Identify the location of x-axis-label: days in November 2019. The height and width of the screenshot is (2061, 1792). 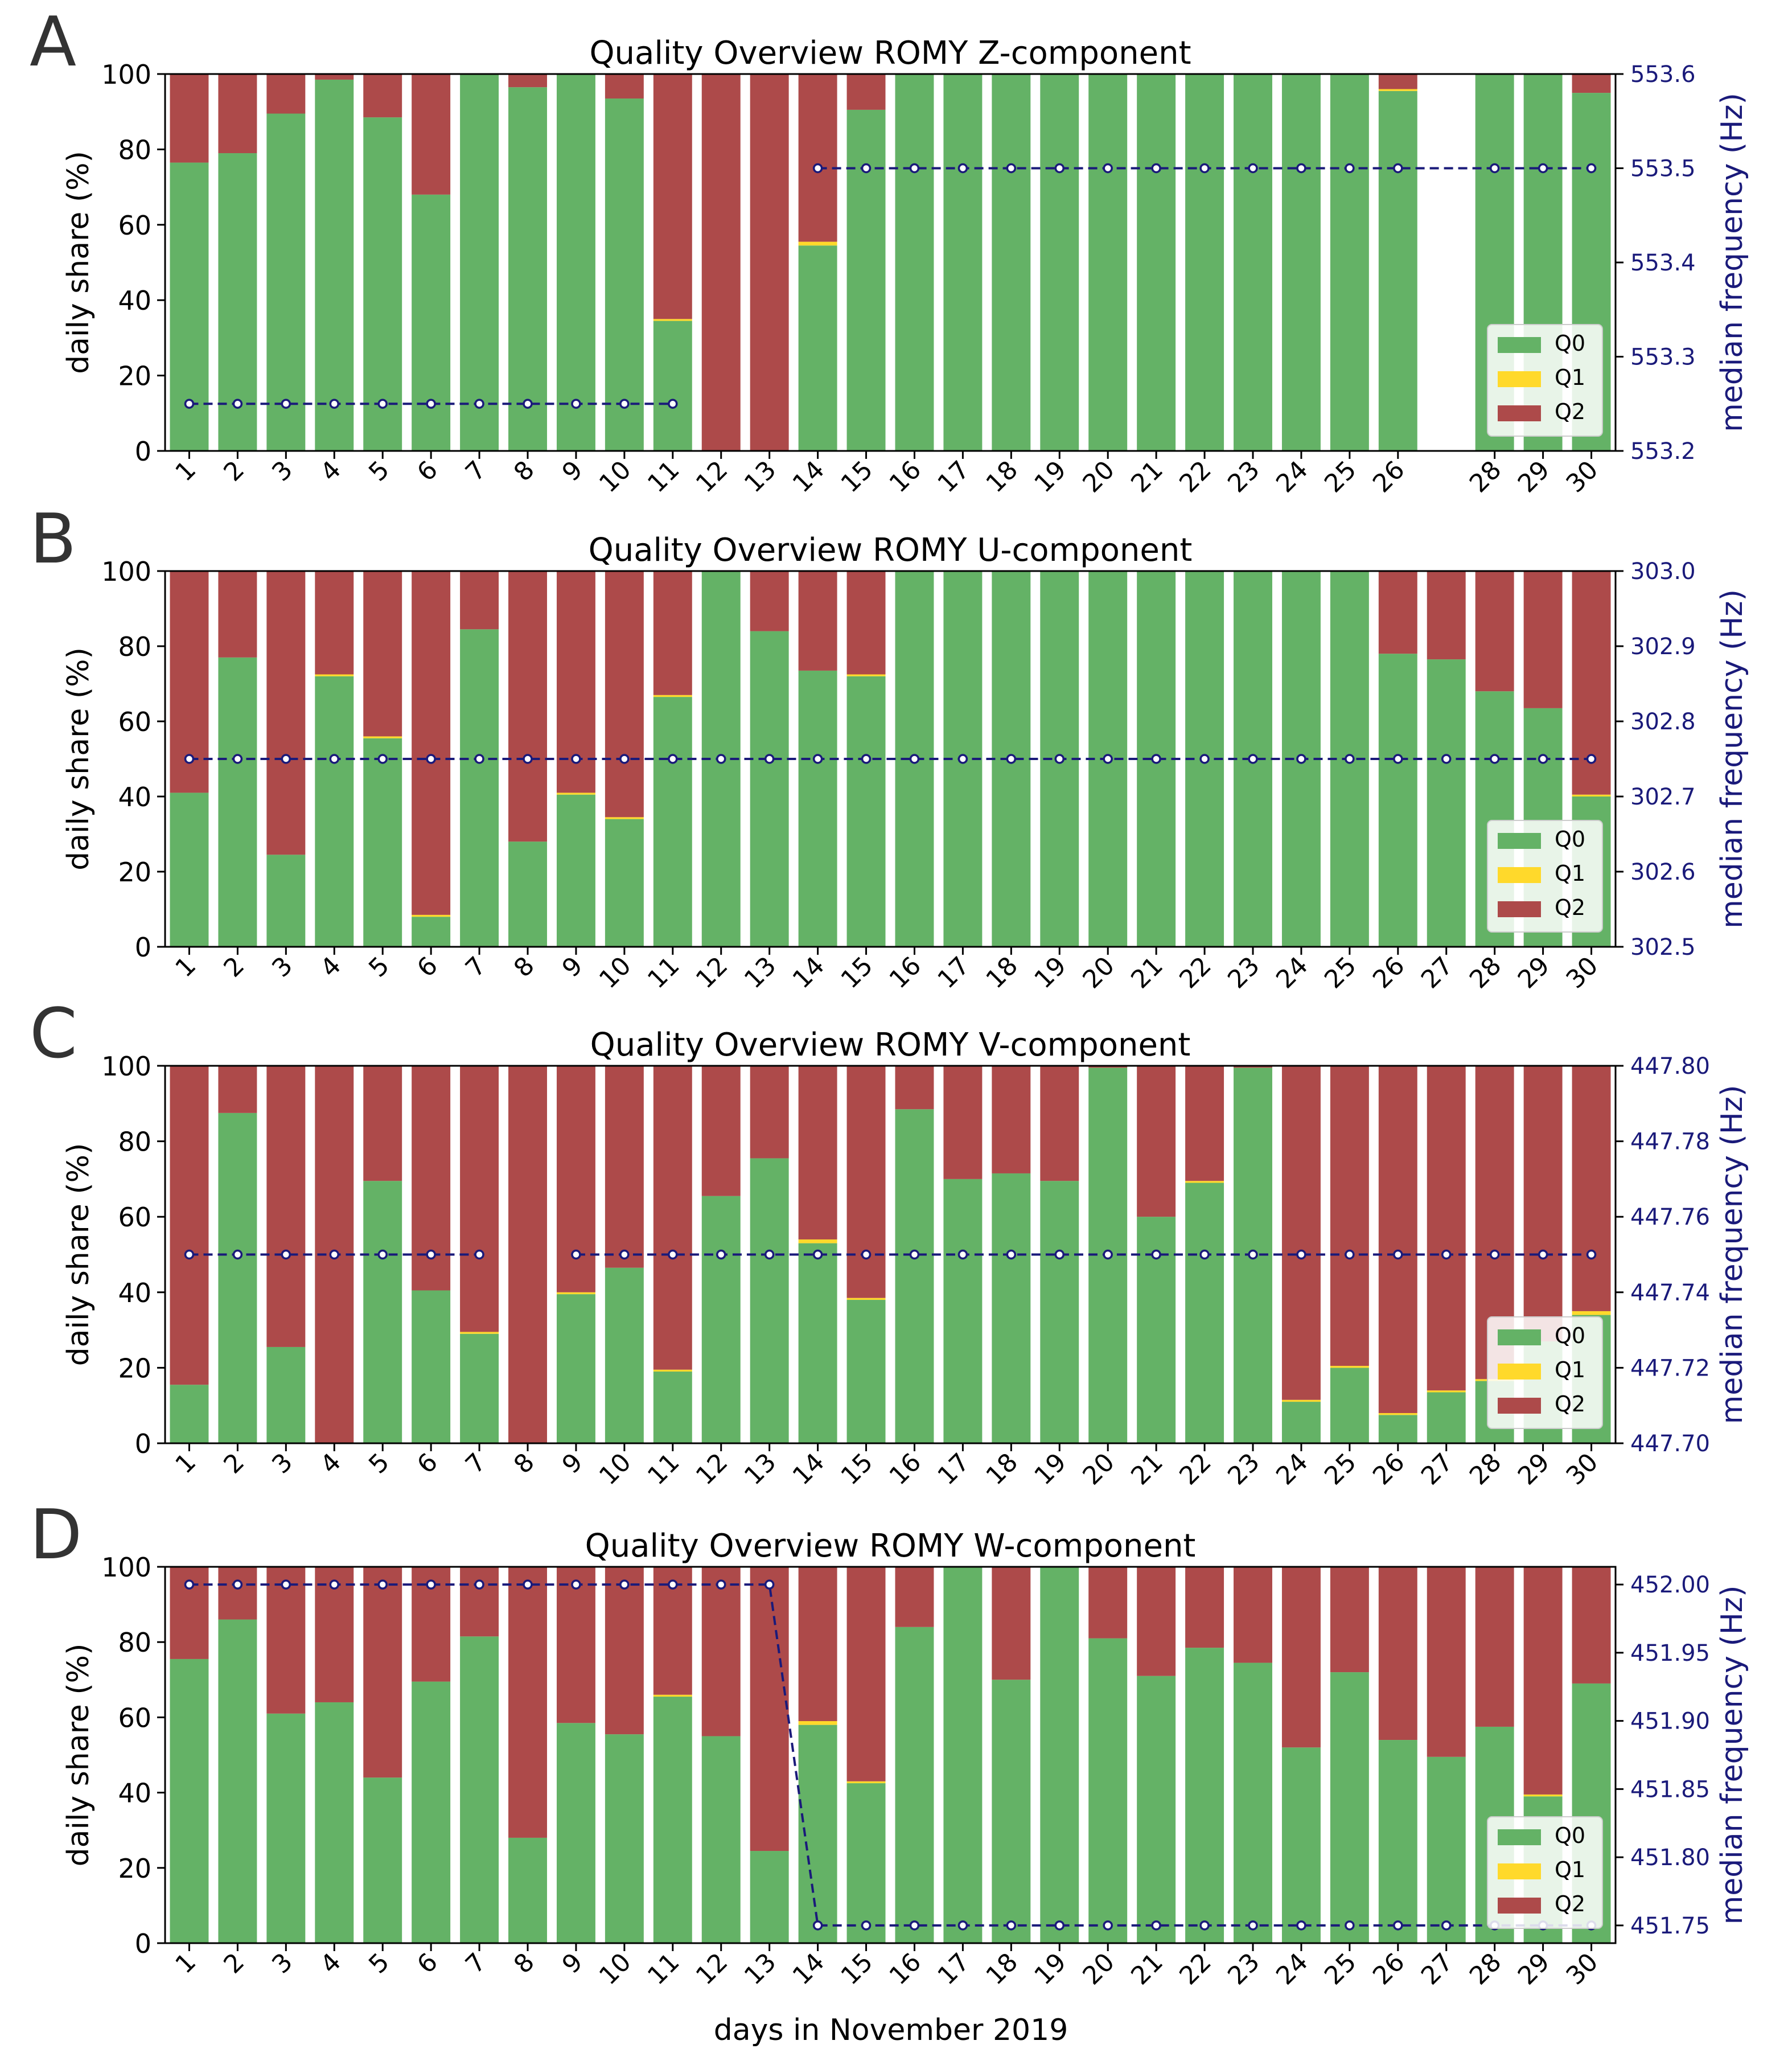
(891, 2030).